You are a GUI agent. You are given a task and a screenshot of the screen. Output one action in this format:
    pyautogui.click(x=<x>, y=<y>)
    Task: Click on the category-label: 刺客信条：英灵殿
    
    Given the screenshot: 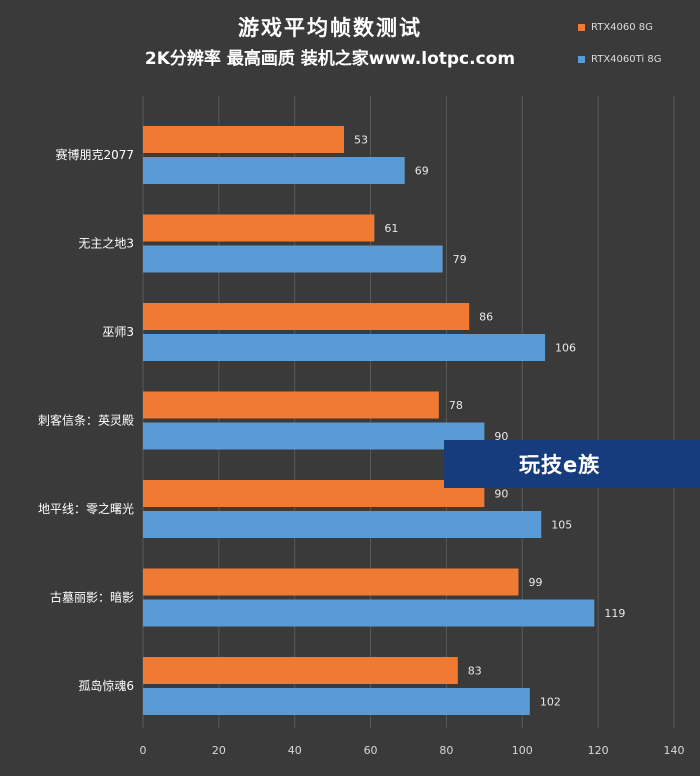 What is the action you would take?
    pyautogui.click(x=86, y=420)
    